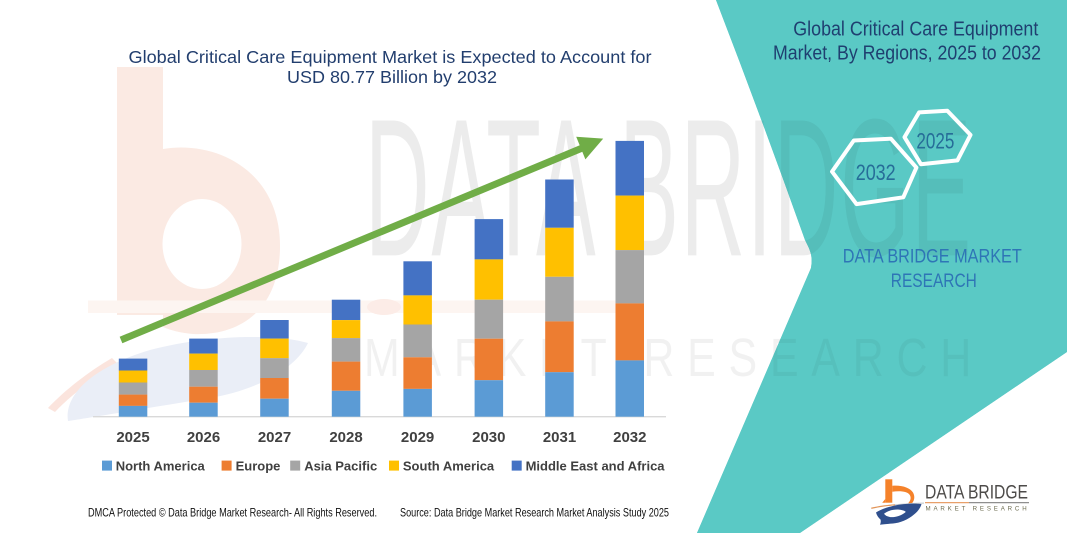 The image size is (1067, 533). I want to click on svg-text: DATA BRIDGE, so click(976, 492).